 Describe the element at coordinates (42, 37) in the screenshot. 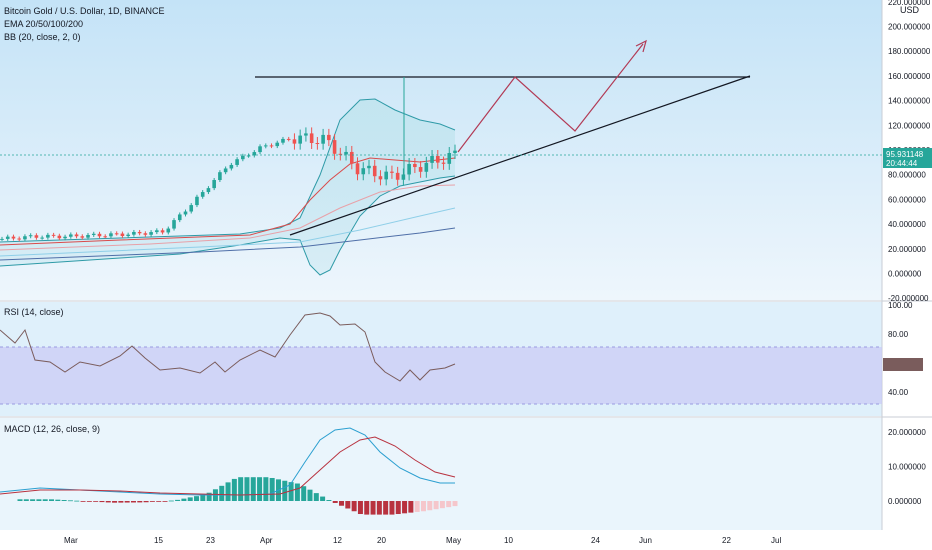

I see `bb-legend: BB (20, close, 2, 0)` at that location.